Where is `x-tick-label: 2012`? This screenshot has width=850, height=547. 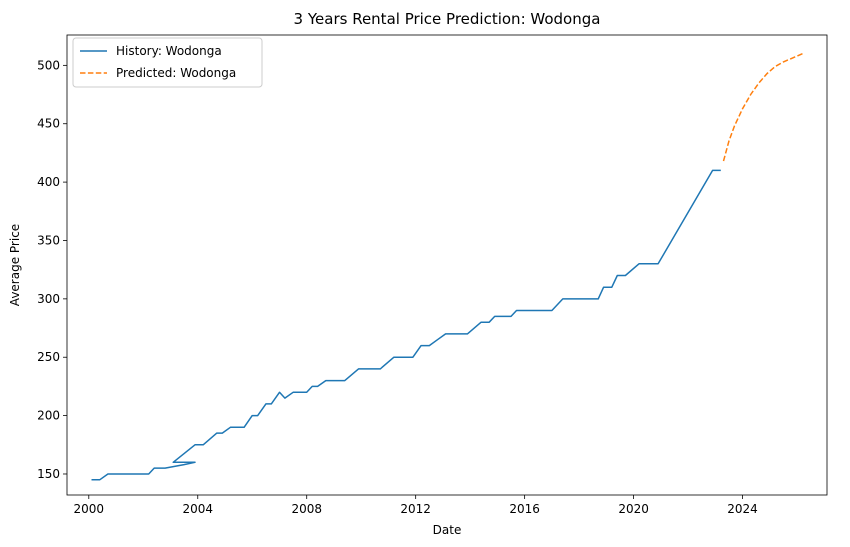
x-tick-label: 2012 is located at coordinates (415, 509).